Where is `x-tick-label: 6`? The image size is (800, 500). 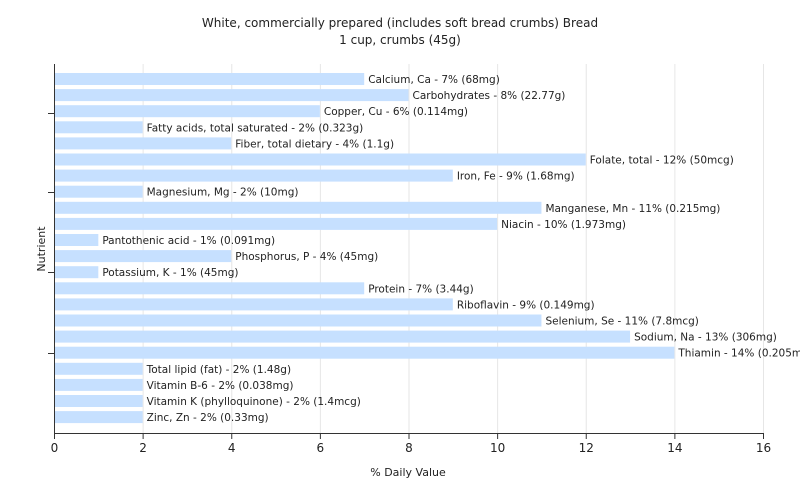 x-tick-label: 6 is located at coordinates (321, 448).